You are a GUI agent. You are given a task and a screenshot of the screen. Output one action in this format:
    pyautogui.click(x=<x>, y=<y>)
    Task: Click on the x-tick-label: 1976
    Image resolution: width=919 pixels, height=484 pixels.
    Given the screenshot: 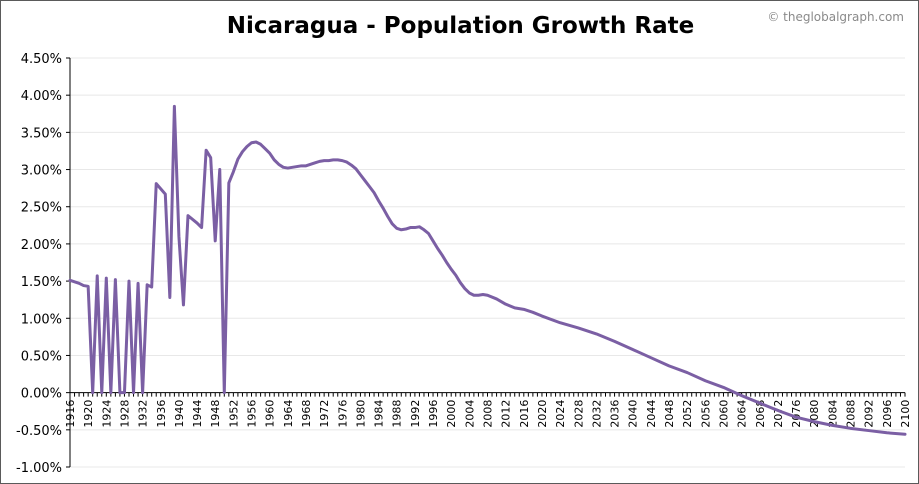 What is the action you would take?
    pyautogui.click(x=342, y=414)
    